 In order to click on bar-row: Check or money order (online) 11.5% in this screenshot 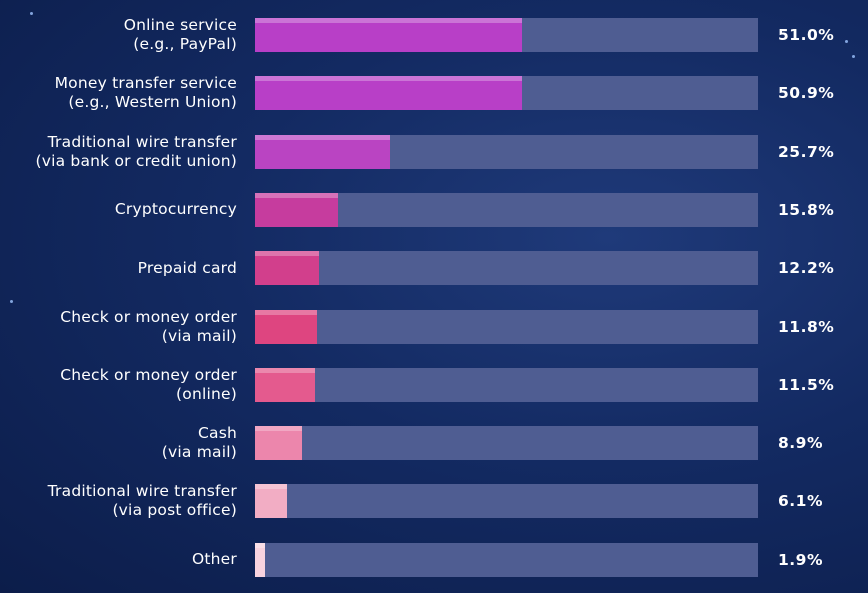, I will do `click(434, 384)`.